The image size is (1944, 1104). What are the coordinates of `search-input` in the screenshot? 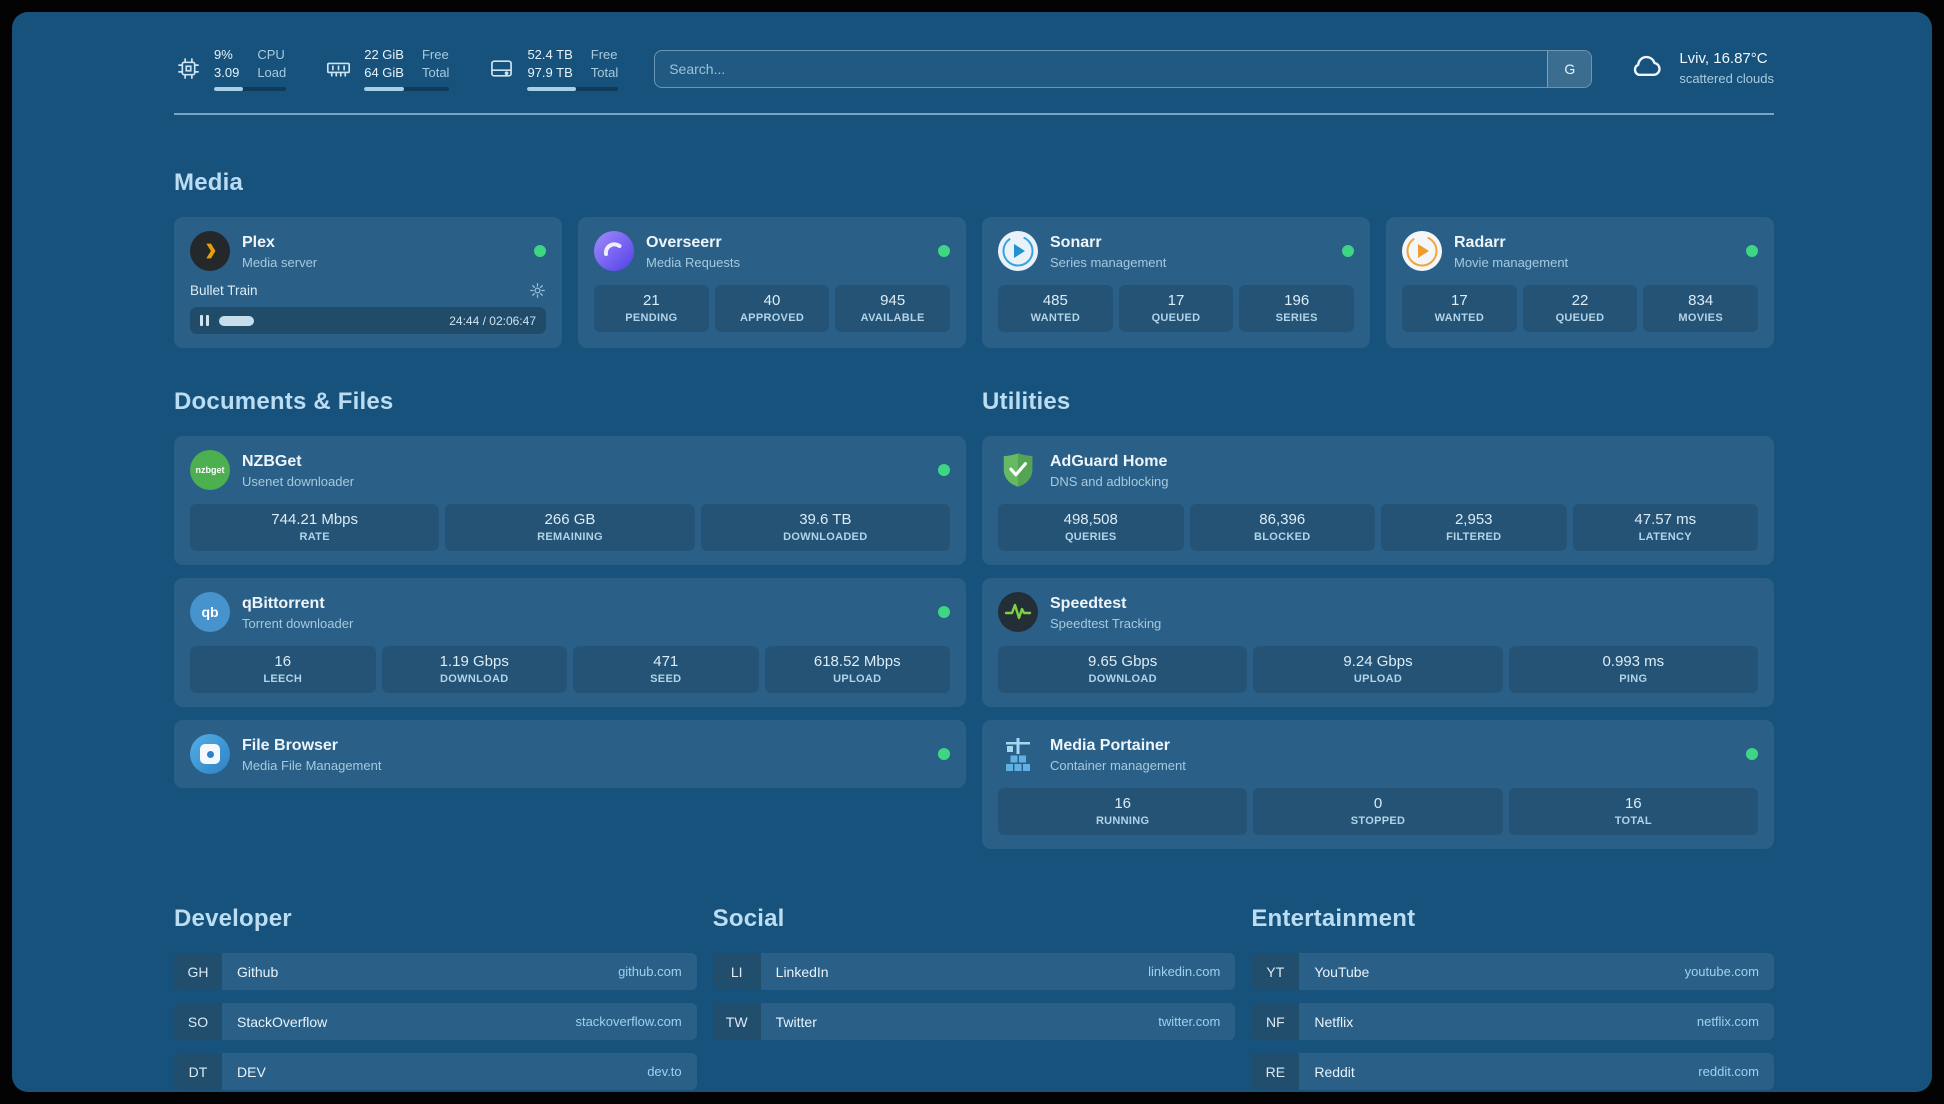 It's located at (1101, 68).